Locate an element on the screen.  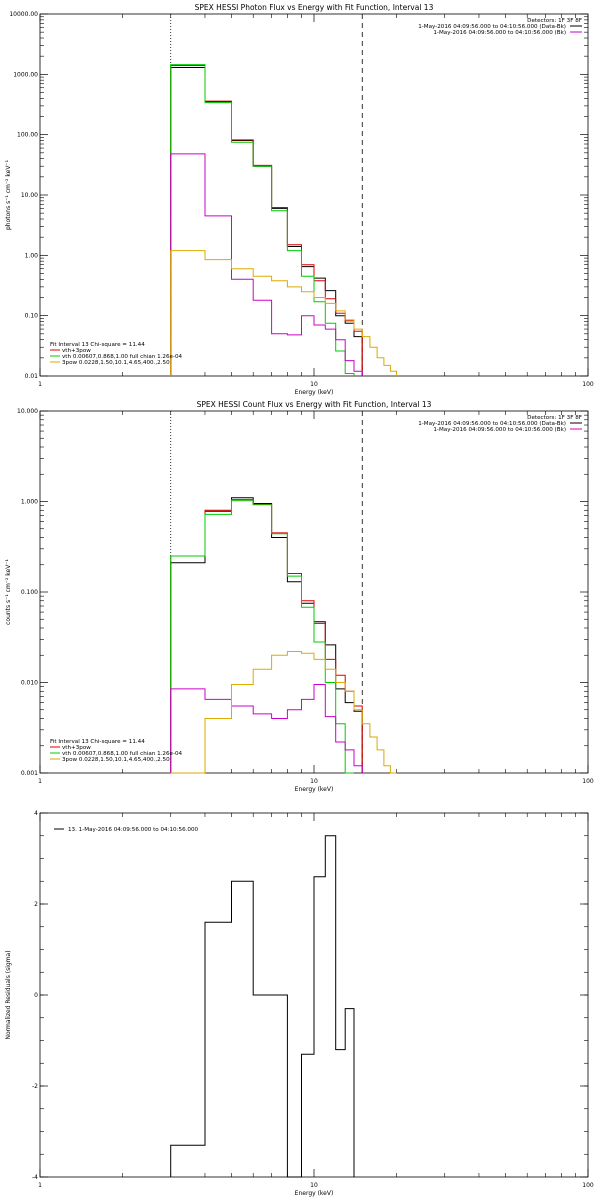
photon-chart-x-label: Energy (keV) is located at coordinates (314, 392).